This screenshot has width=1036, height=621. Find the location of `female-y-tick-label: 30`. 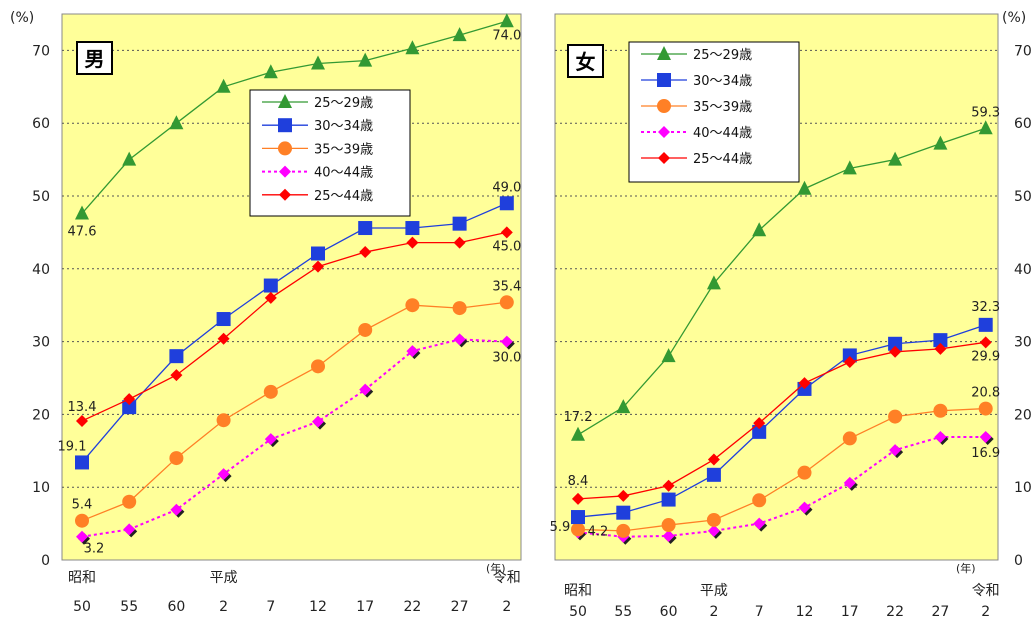

female-y-tick-label: 30 is located at coordinates (1023, 343).